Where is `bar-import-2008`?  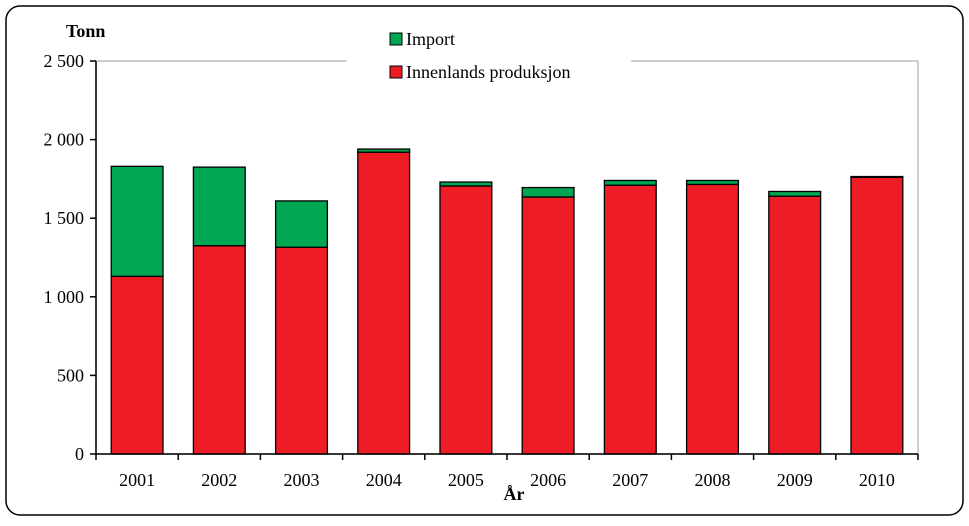
bar-import-2008 is located at coordinates (712, 182).